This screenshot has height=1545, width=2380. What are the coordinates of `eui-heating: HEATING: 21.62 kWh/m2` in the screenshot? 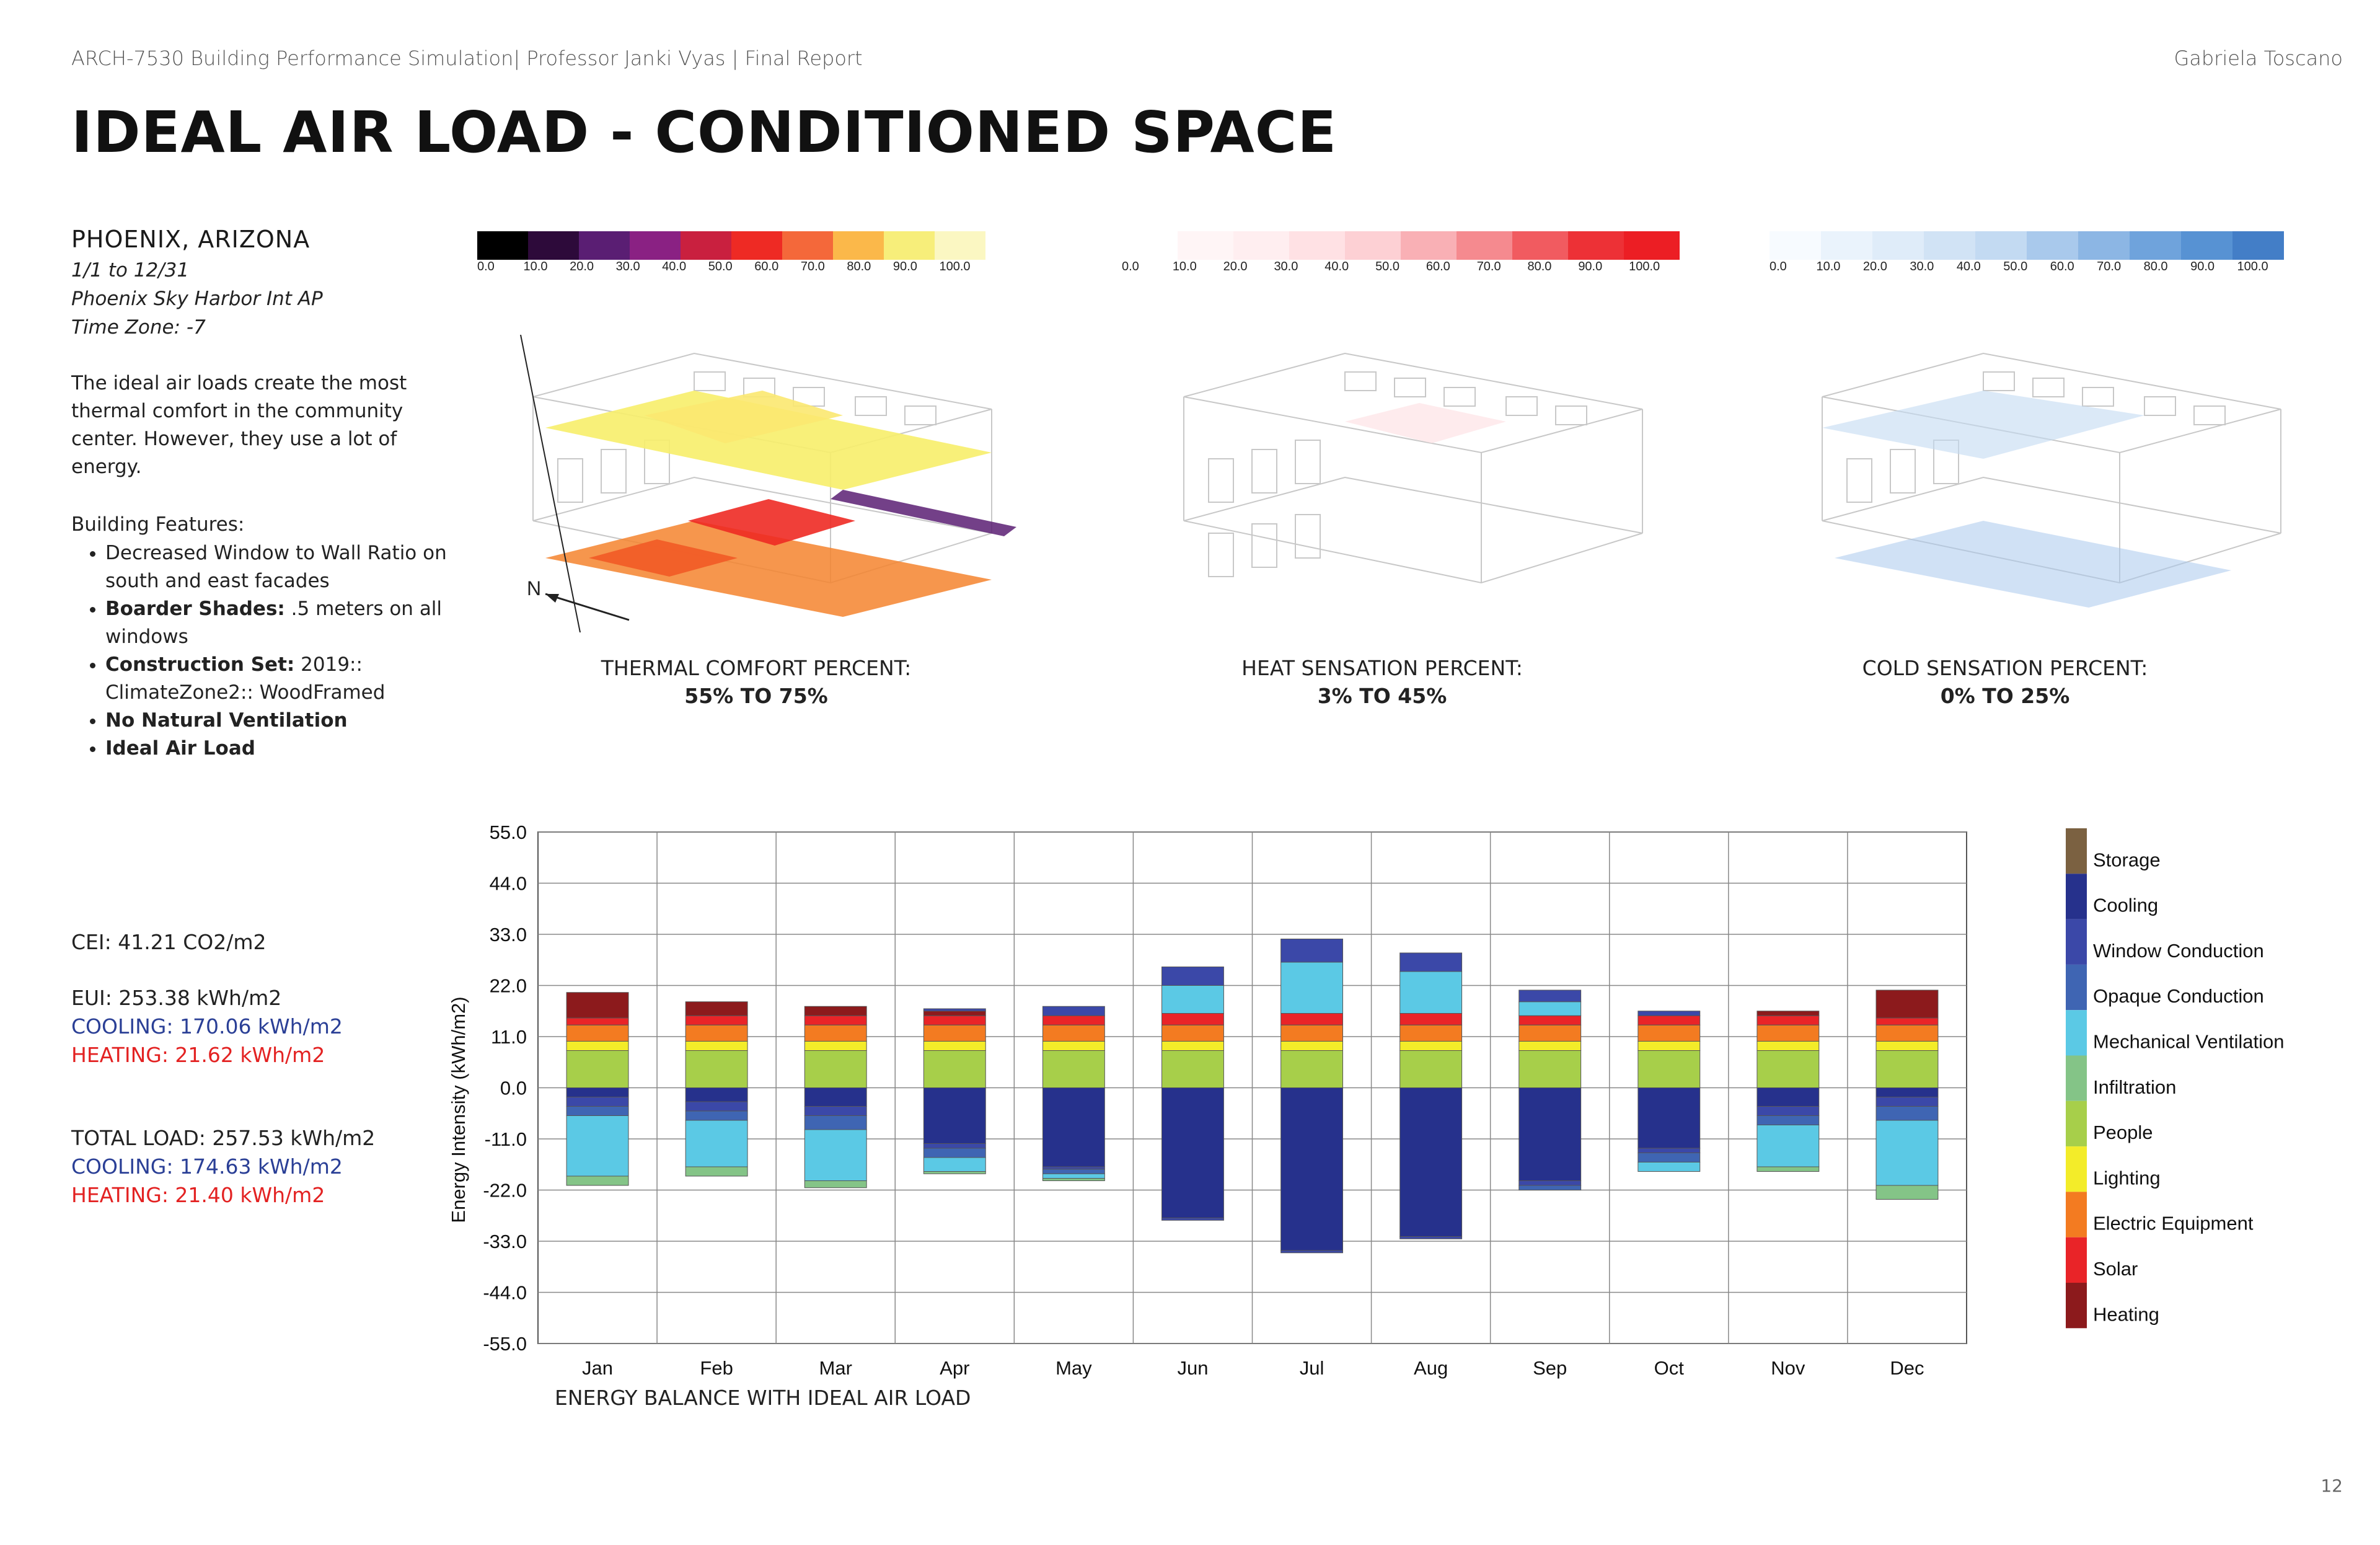 It's located at (198, 1055).